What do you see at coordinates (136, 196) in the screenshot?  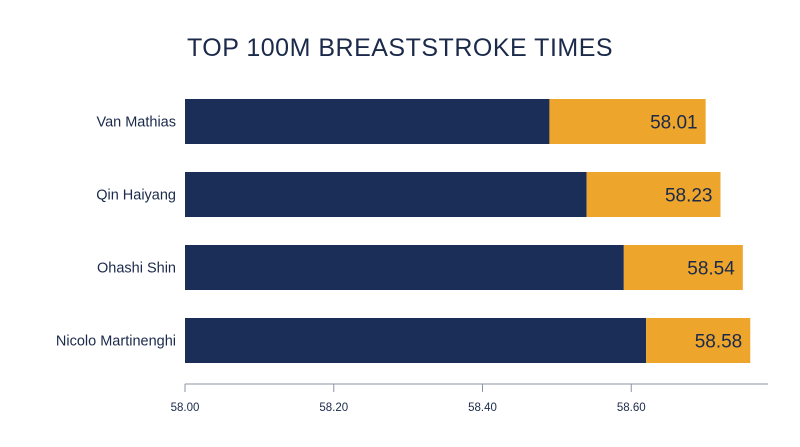 I see `category-label: Qin Haiyang` at bounding box center [136, 196].